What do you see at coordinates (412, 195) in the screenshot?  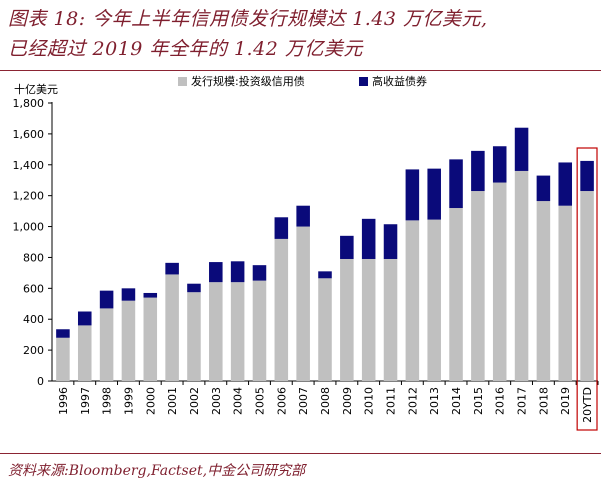 I see `bar-high-yield-2012` at bounding box center [412, 195].